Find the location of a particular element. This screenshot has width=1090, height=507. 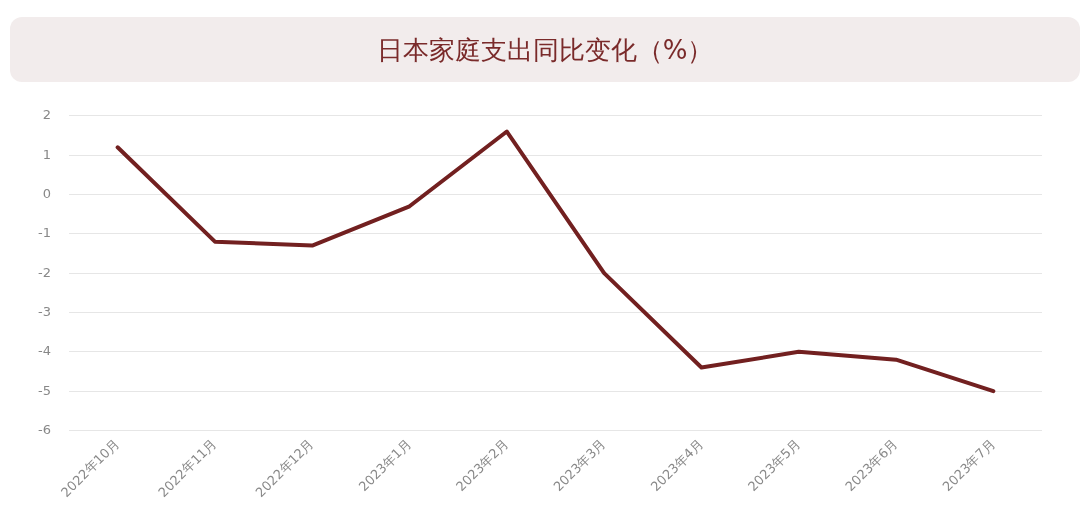

y-tick-label: -6 is located at coordinates (44, 429).